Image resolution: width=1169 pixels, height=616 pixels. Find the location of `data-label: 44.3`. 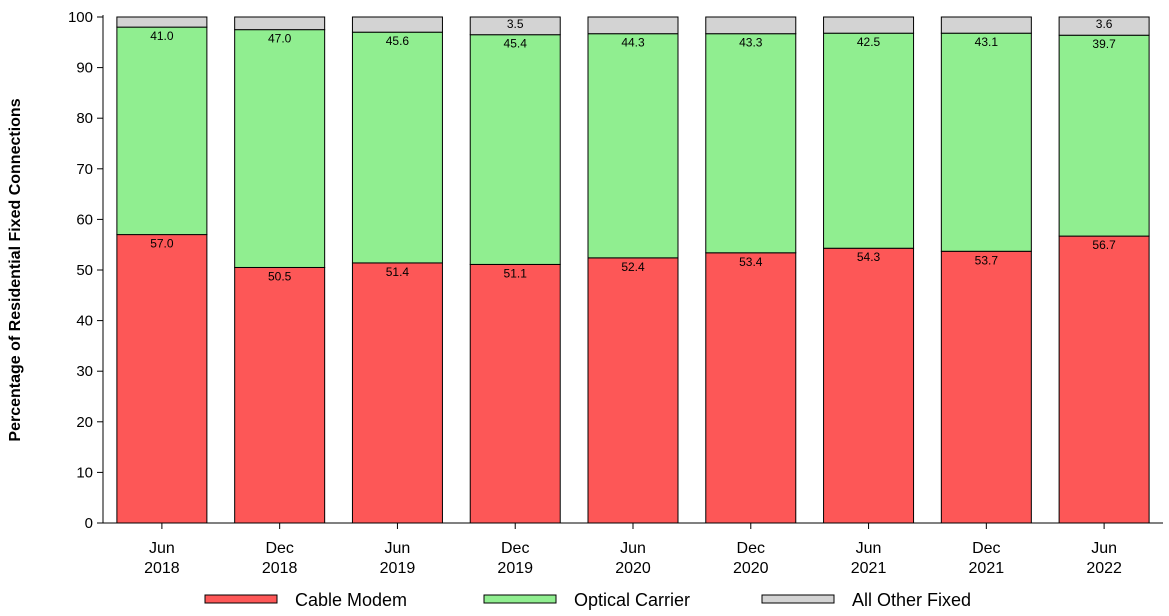

data-label: 44.3 is located at coordinates (633, 43).